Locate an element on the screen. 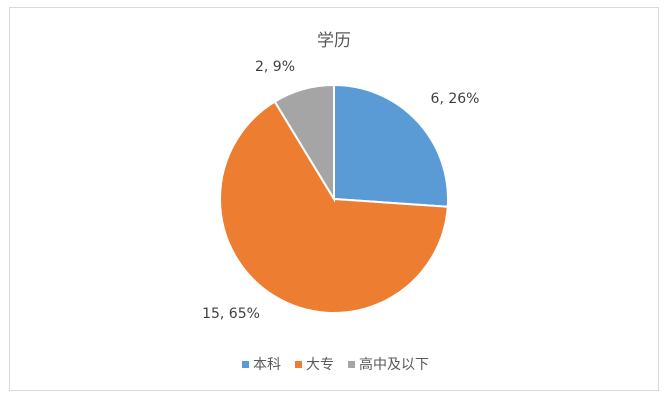 This screenshot has width=671, height=401. data-label-dazhuan: 15, 65% is located at coordinates (231, 314).